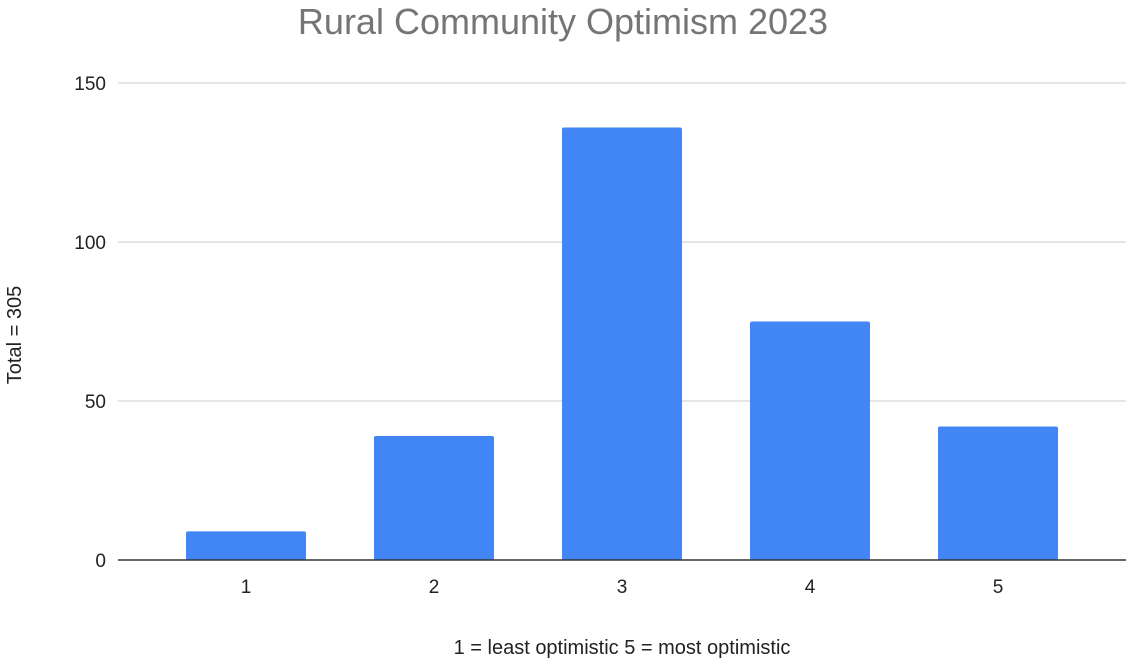 The width and height of the screenshot is (1126, 659). I want to click on y-tick-label: 50, so click(95, 402).